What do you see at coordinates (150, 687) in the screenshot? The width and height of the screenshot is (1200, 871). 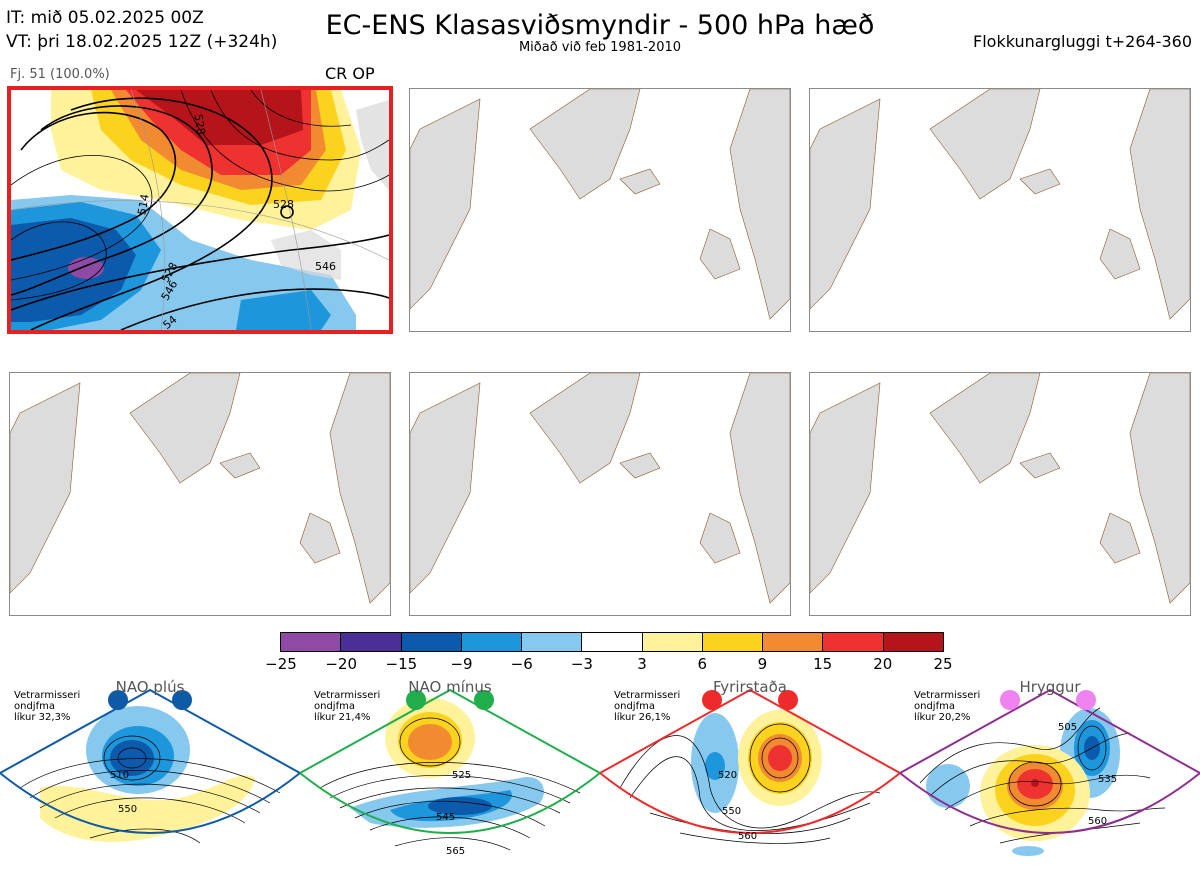 I see `regime-title: NAO plús` at bounding box center [150, 687].